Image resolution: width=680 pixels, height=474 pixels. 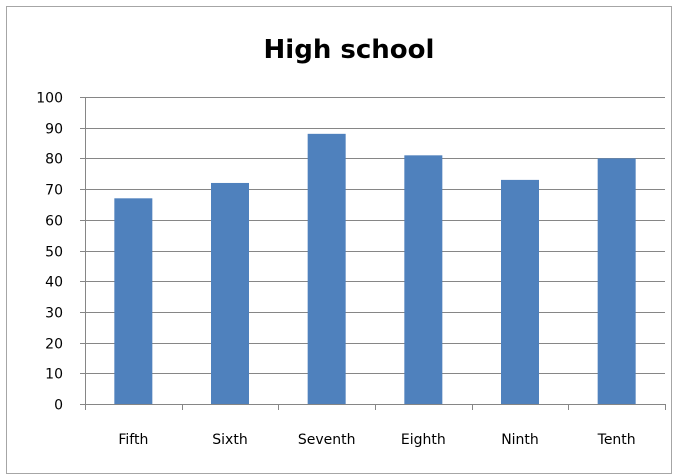 What do you see at coordinates (349, 50) in the screenshot?
I see `chart-title: High school` at bounding box center [349, 50].